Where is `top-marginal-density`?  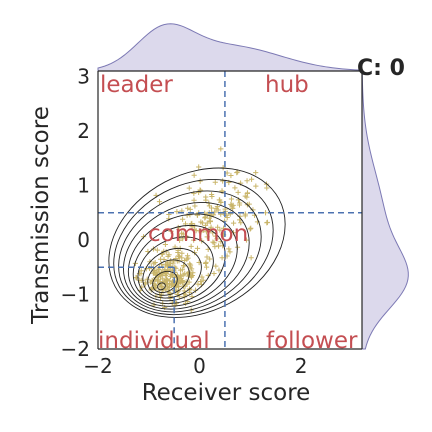 top-marginal-density is located at coordinates (230, 47).